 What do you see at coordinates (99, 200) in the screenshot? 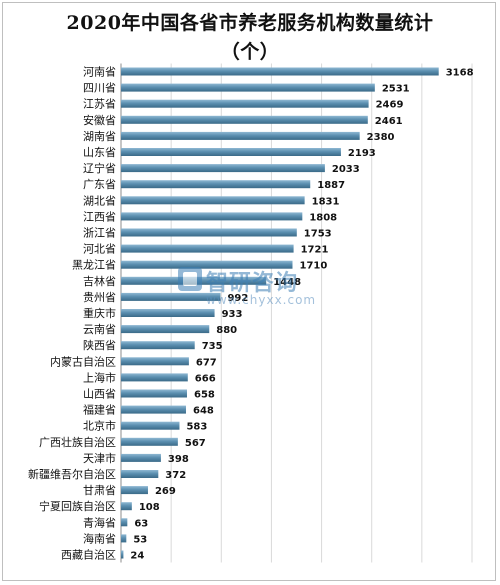
I see `category-label: 湖北省` at bounding box center [99, 200].